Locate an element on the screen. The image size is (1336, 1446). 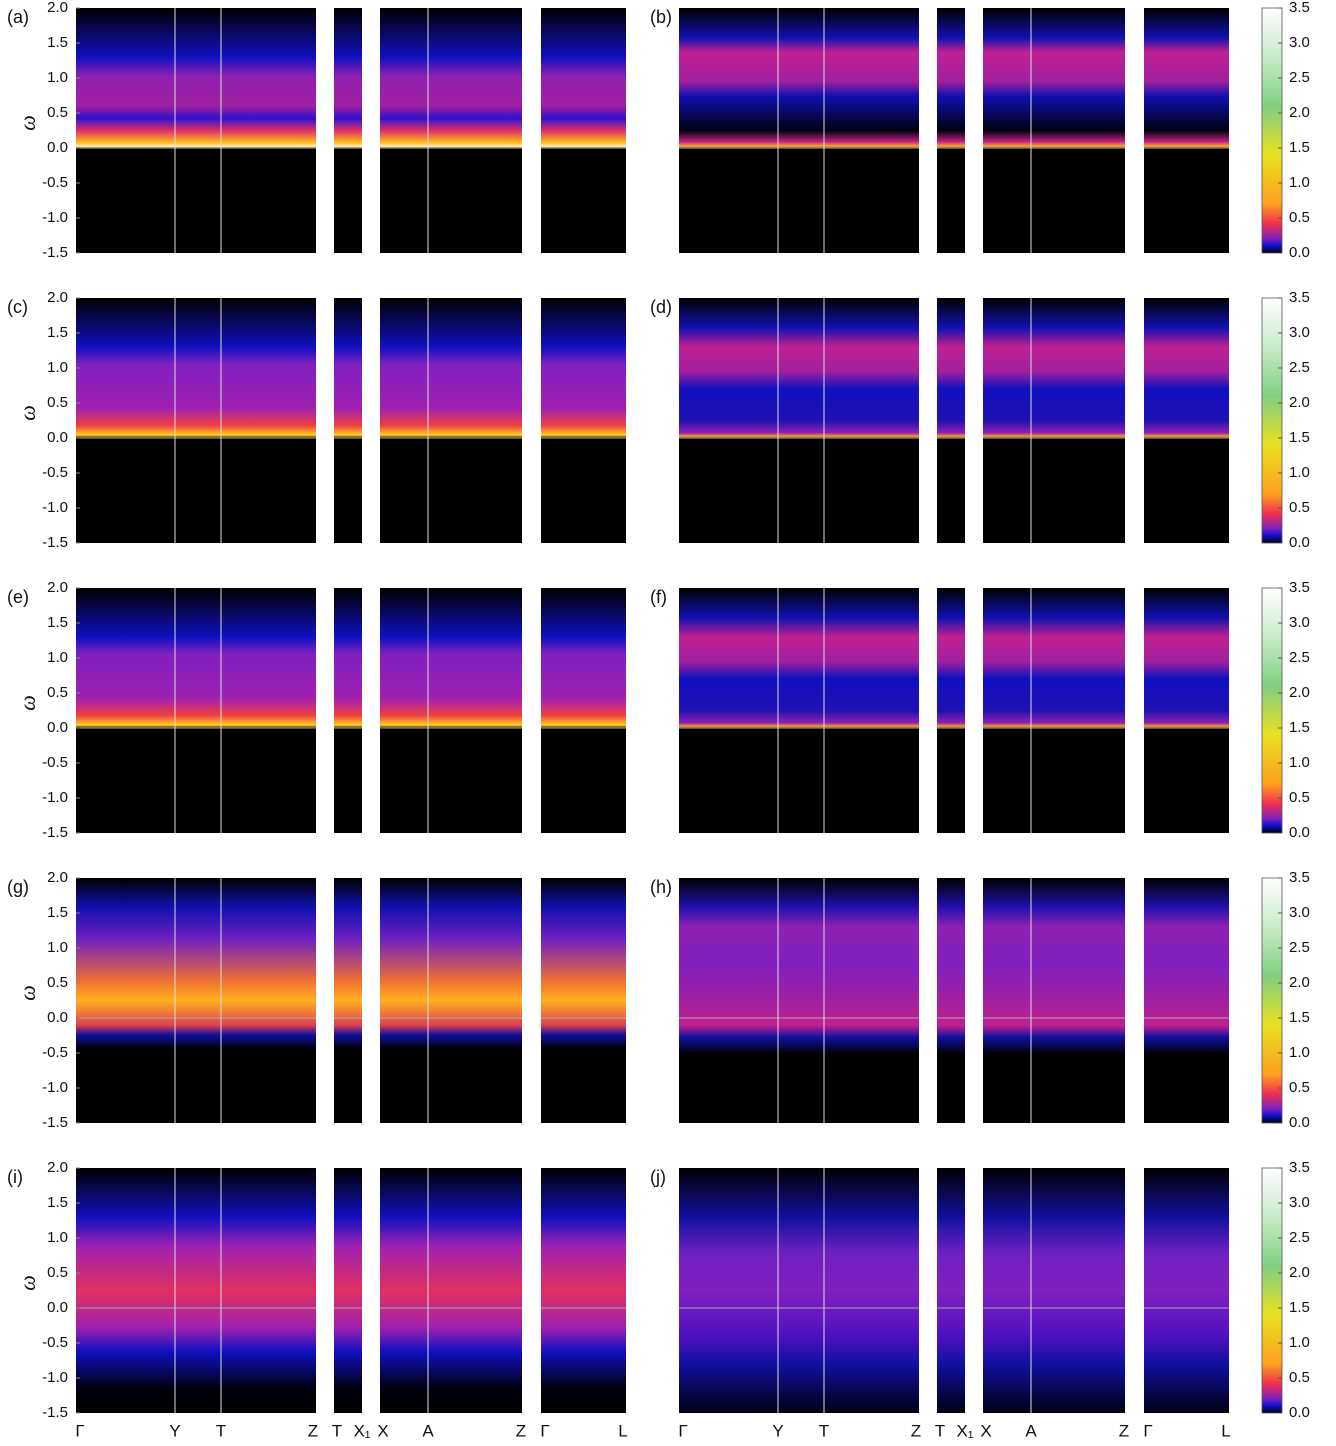
panel-label: (e) is located at coordinates (18, 597).